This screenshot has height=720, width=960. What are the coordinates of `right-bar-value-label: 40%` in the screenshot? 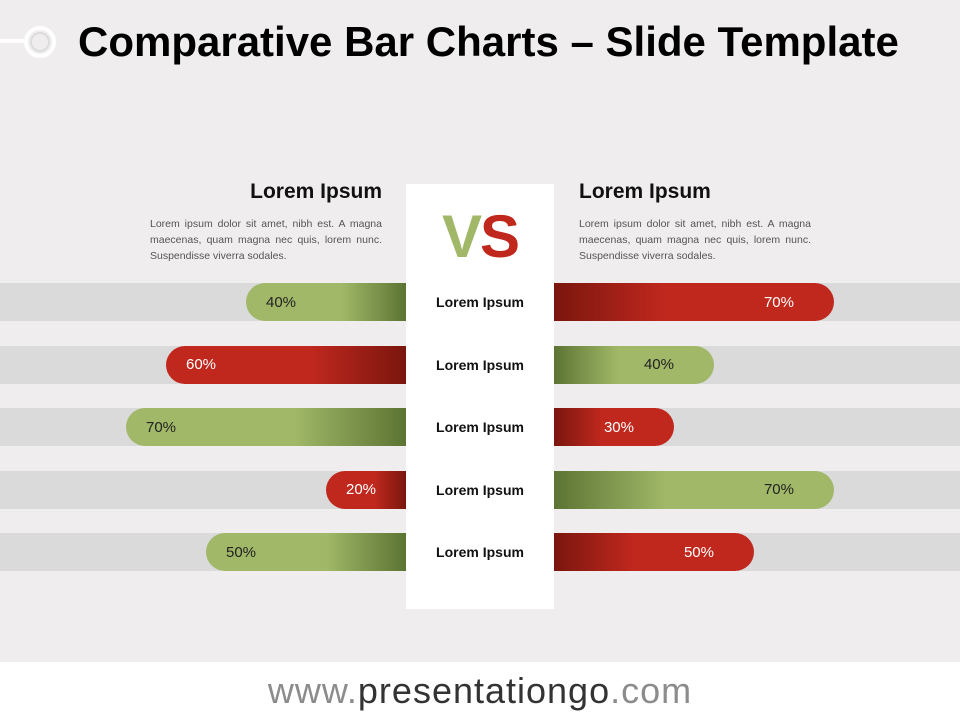 It's located at (658, 364).